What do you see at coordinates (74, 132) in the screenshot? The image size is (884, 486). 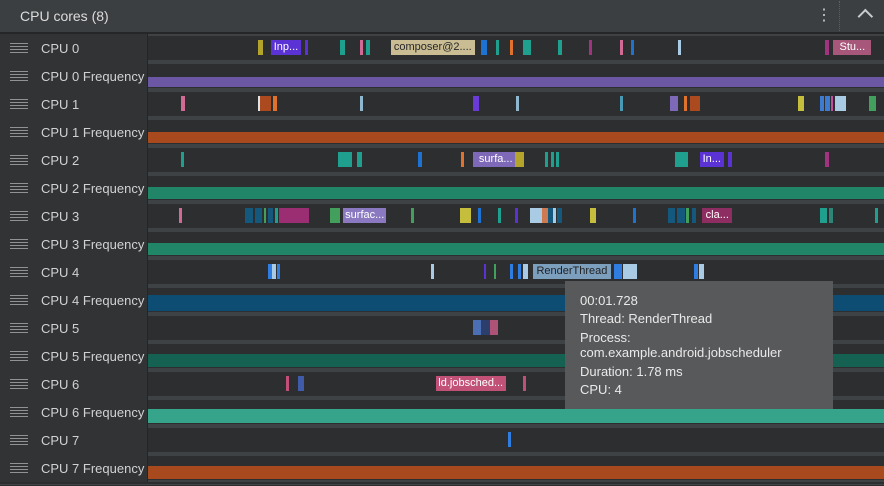 I see `track-header-cpu-1-frequency: CPU 1 Frequency` at bounding box center [74, 132].